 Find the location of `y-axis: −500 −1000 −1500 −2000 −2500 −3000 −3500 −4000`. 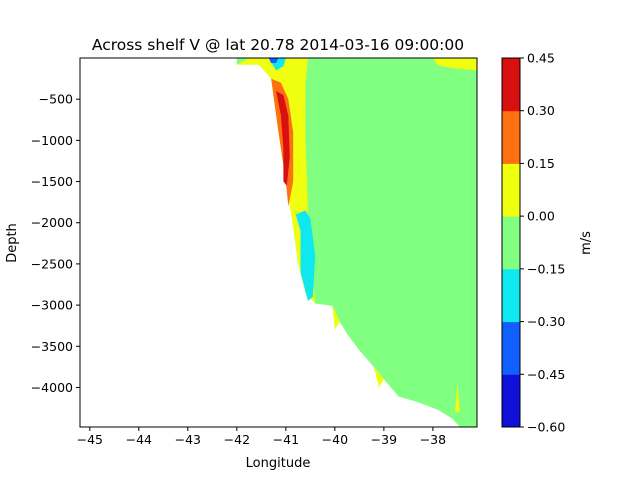

y-axis: −500 −1000 −1500 −2000 −2500 −3000 −3500 −4000 is located at coordinates (55, 243).